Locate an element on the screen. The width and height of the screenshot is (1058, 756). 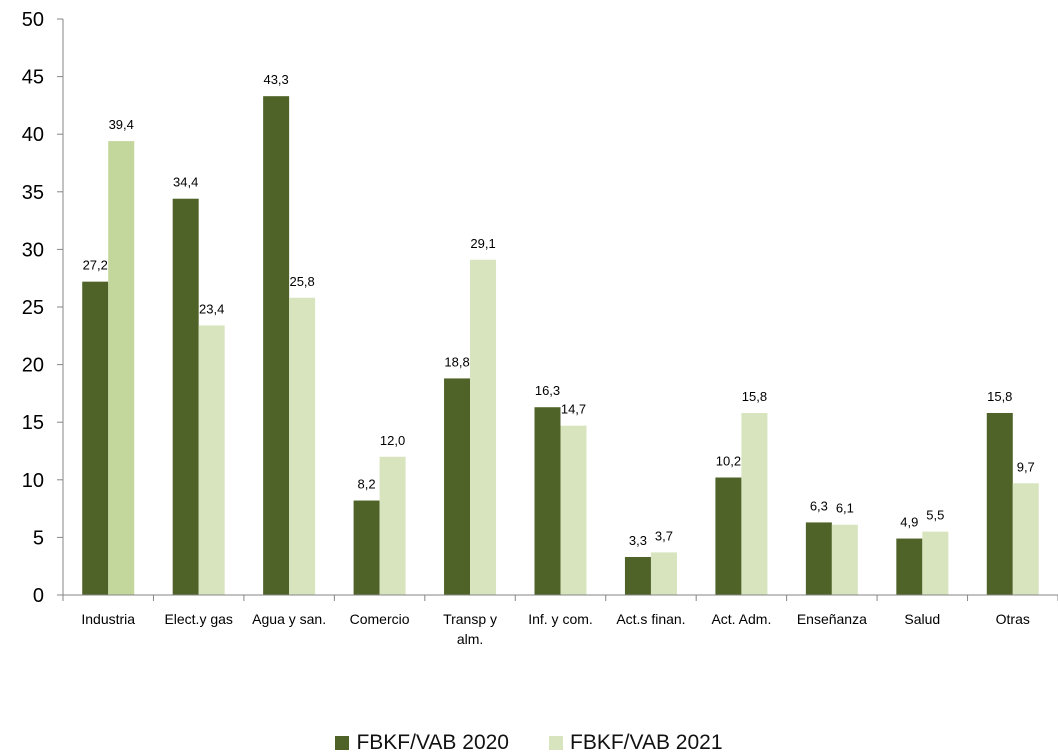
data-label: 16,3 is located at coordinates (547, 390).